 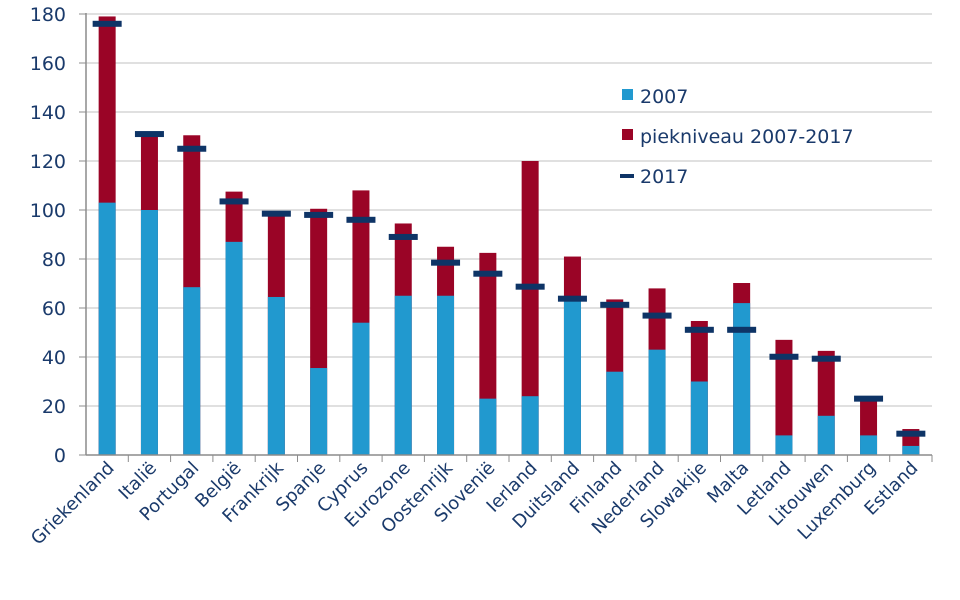 I want to click on legend-swatch-piekniveau, so click(x=627, y=134).